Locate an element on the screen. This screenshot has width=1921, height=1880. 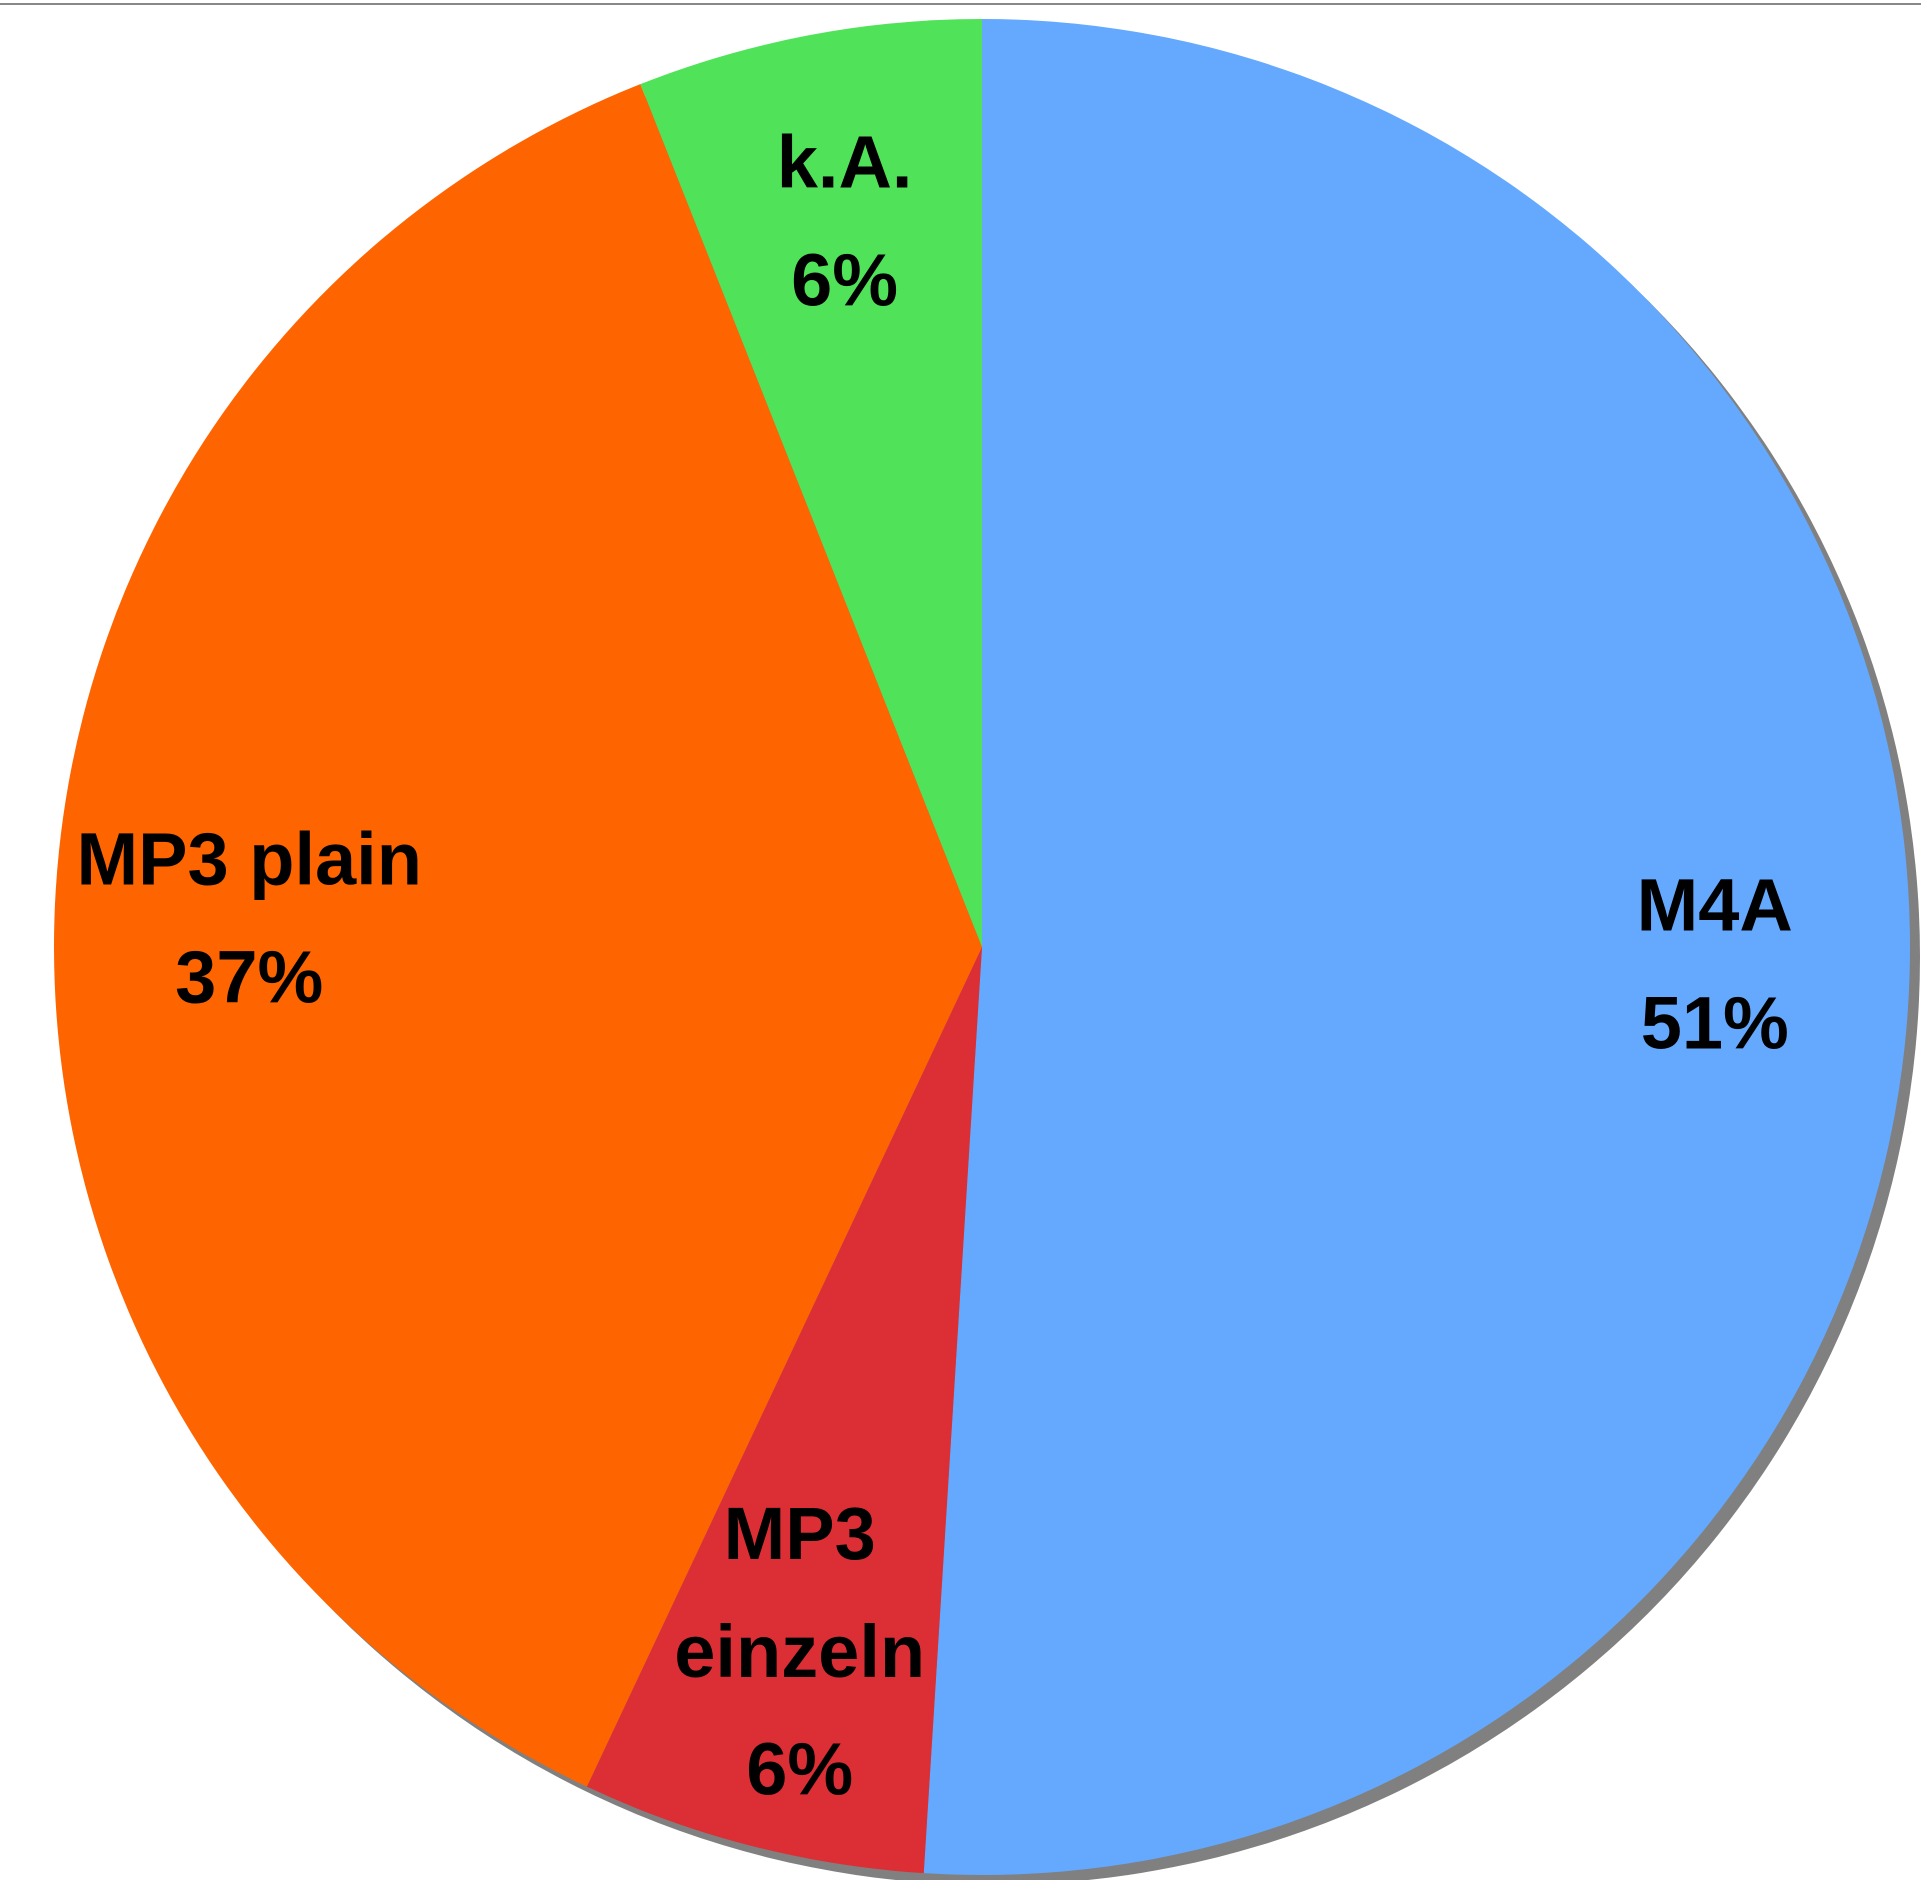
slice-label: k.A. is located at coordinates (845, 161).